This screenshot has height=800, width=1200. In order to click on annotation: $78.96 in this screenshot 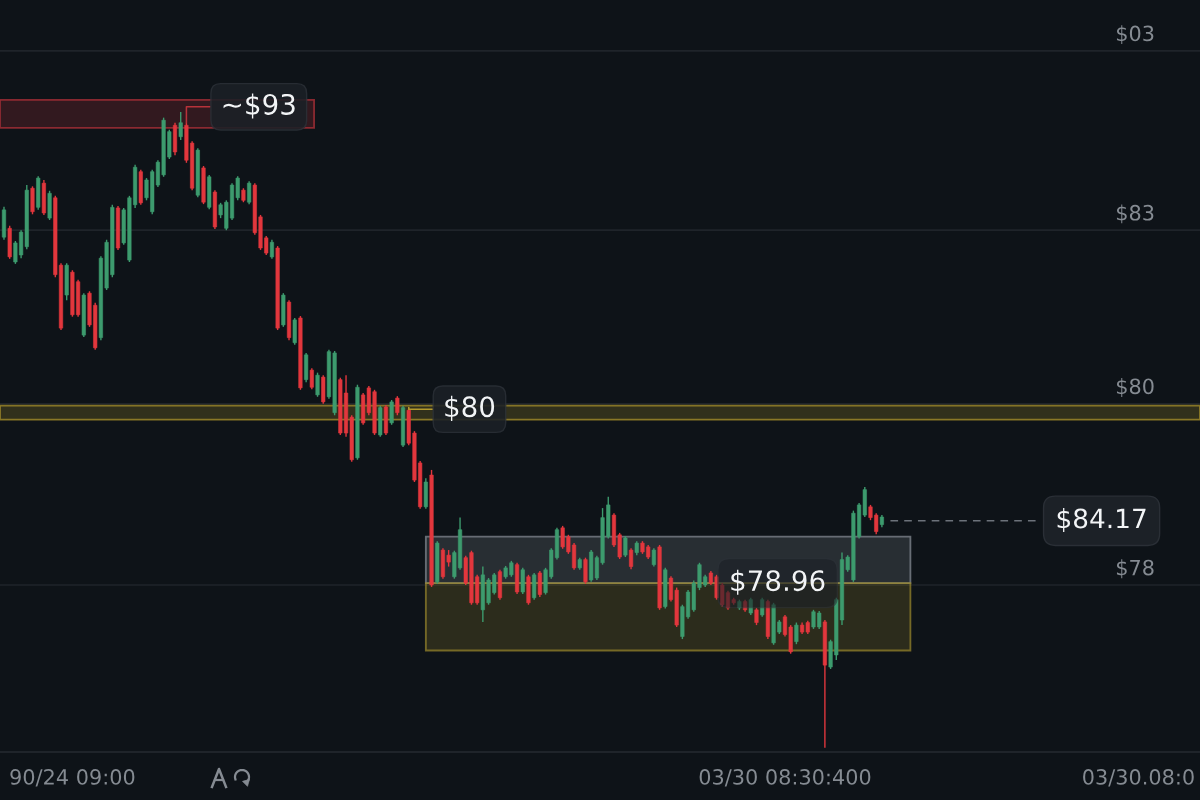, I will do `click(778, 582)`.